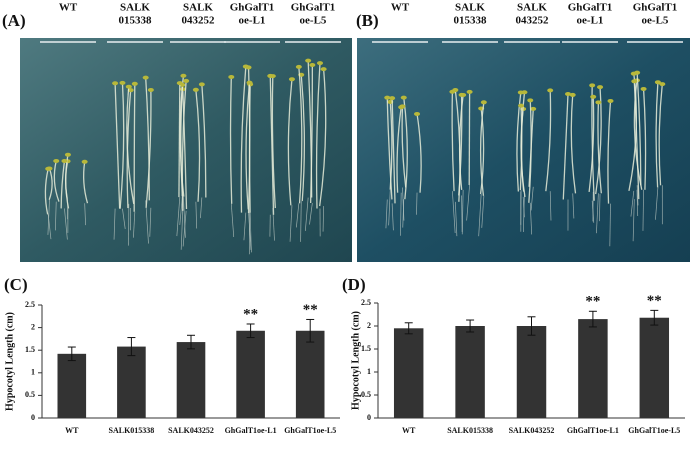 Image resolution: width=697 pixels, height=462 pixels. Describe the element at coordinates (400, 8) in the screenshot. I see `genotype-label: WT` at that location.